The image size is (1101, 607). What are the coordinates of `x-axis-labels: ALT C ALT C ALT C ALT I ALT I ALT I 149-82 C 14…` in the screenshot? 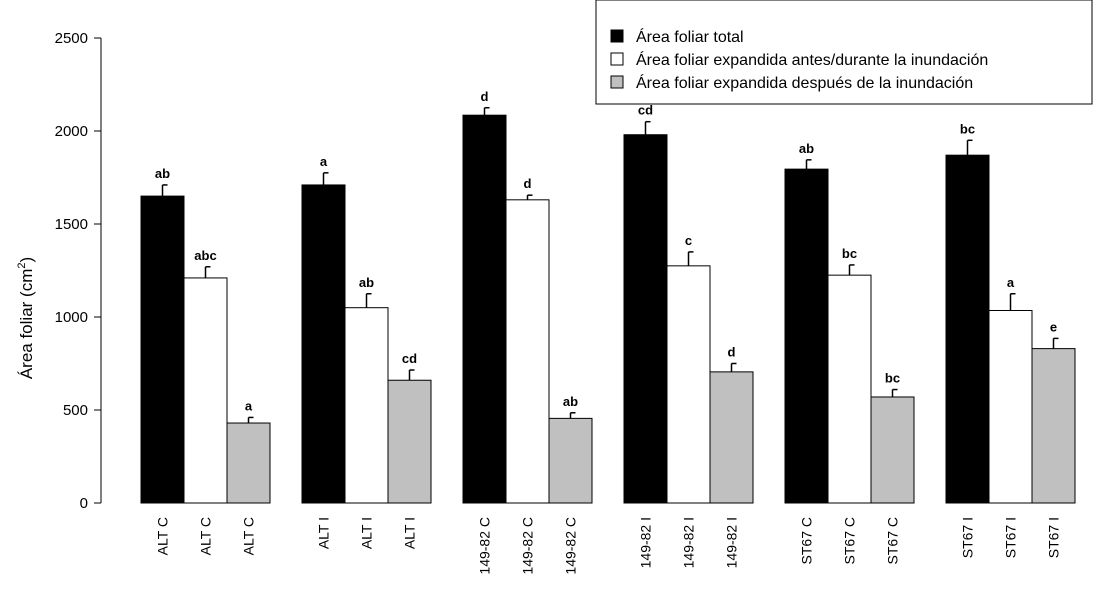 It's located at (608, 546).